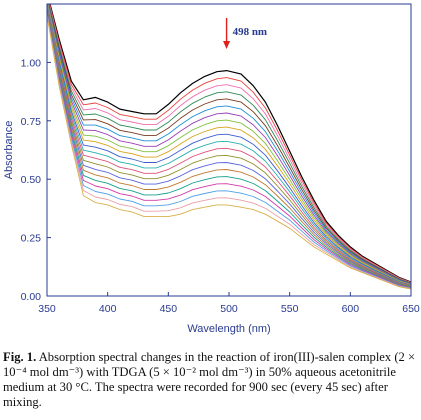  I want to click on y-tick-label: 0.50, so click(31, 180).